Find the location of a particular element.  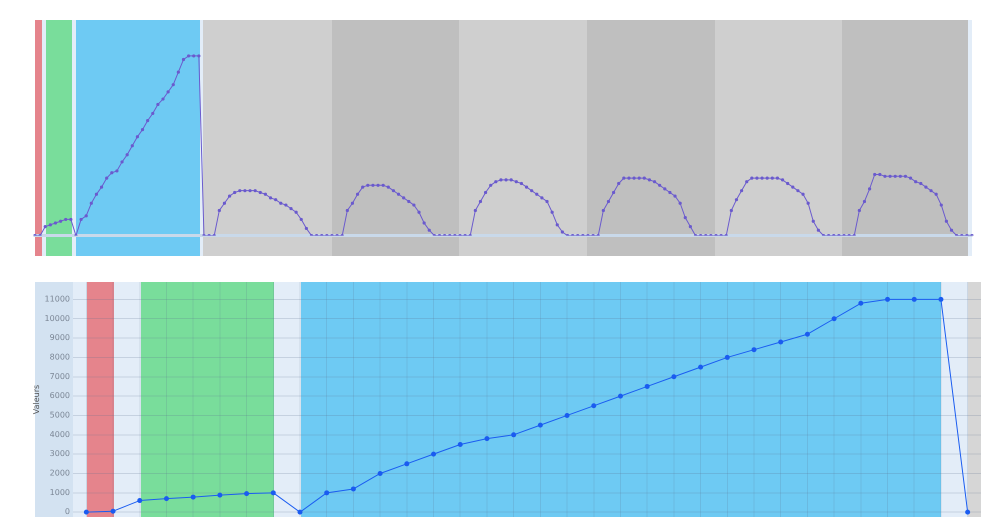

y-tick-label: 8000 is located at coordinates (60, 357).